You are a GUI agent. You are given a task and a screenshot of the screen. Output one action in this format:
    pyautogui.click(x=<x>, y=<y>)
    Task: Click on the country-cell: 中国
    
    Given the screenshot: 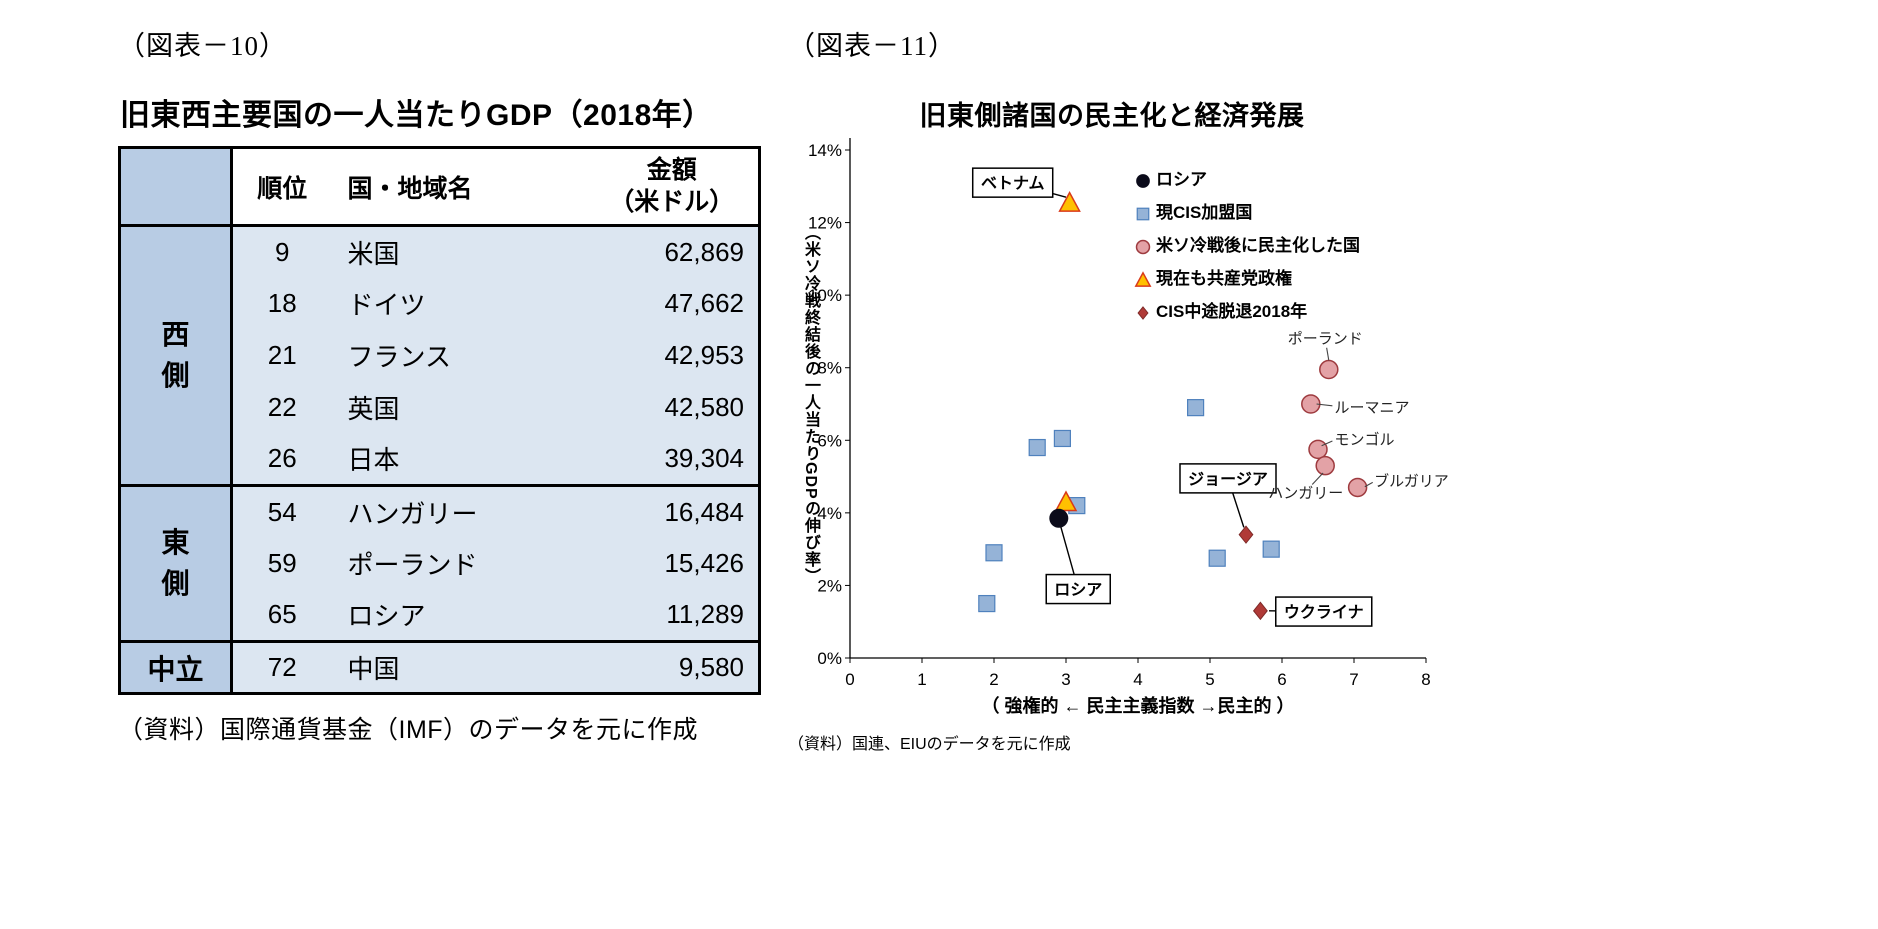 What is the action you would take?
    pyautogui.click(x=460, y=667)
    